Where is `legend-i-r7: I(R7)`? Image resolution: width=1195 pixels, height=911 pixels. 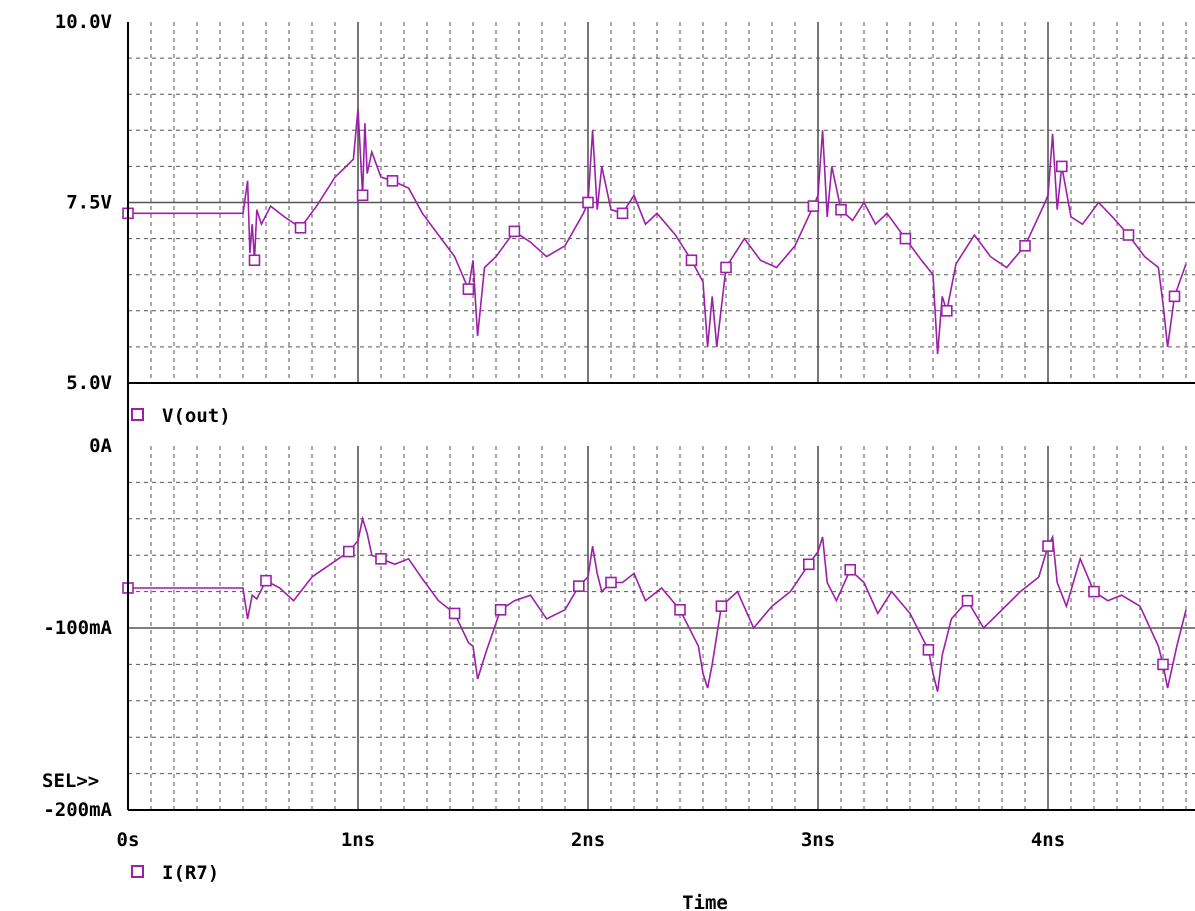
legend-i-r7: I(R7) is located at coordinates (175, 873).